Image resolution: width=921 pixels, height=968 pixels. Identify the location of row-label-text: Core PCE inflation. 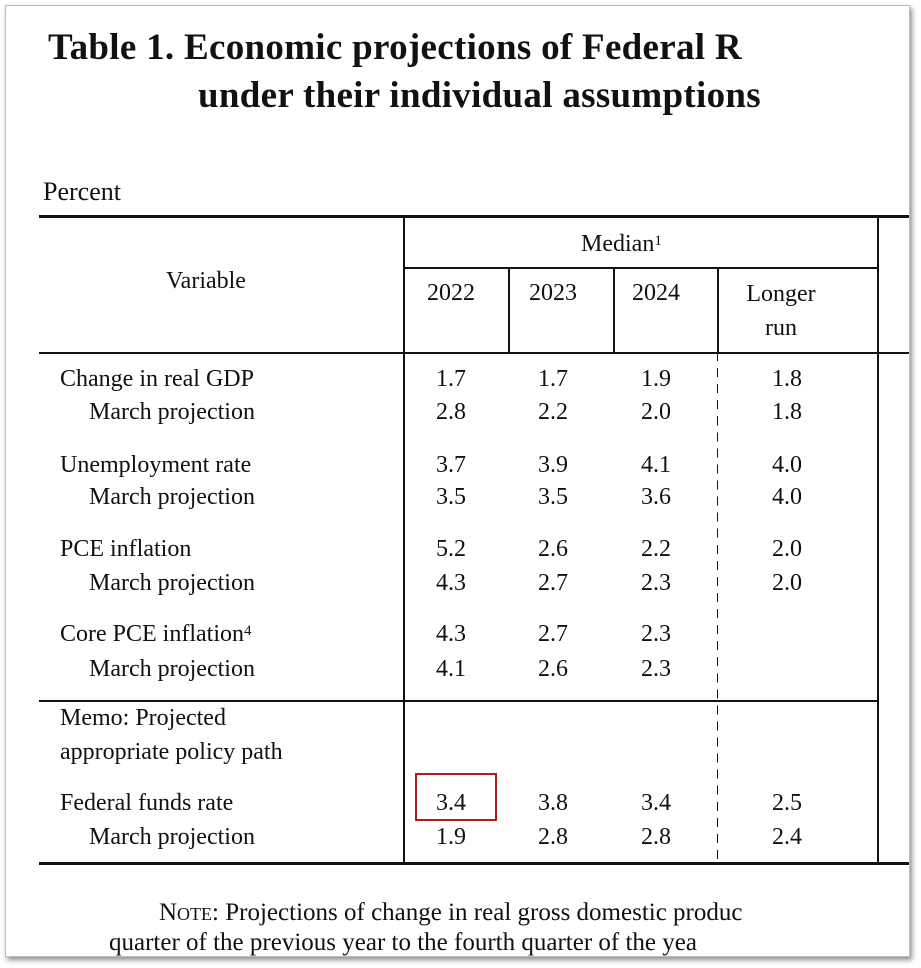
(152, 634).